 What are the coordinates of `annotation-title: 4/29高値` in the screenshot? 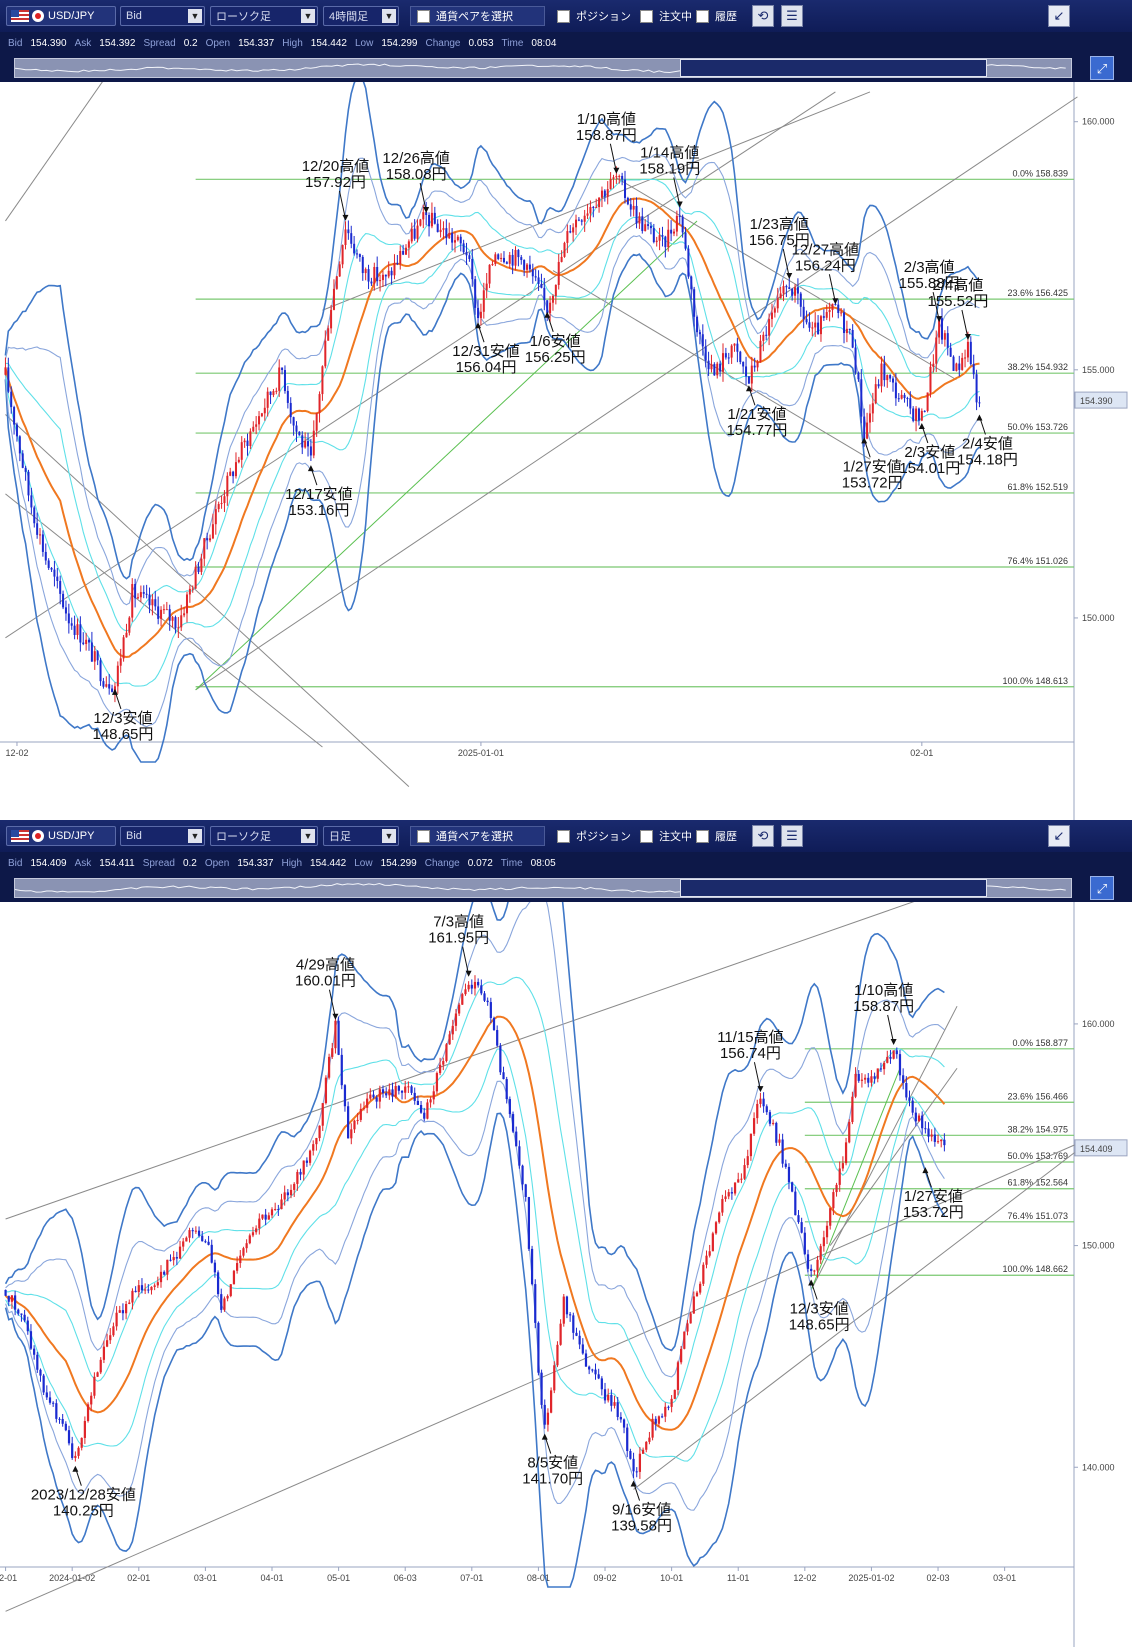 It's located at (325, 965).